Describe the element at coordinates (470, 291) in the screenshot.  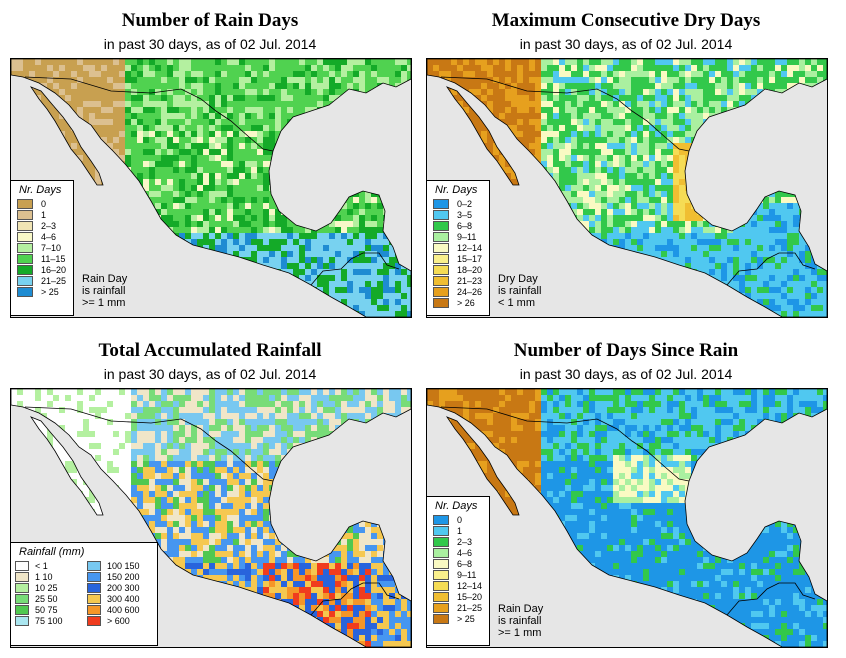
I see `legend-label: 24–26` at that location.